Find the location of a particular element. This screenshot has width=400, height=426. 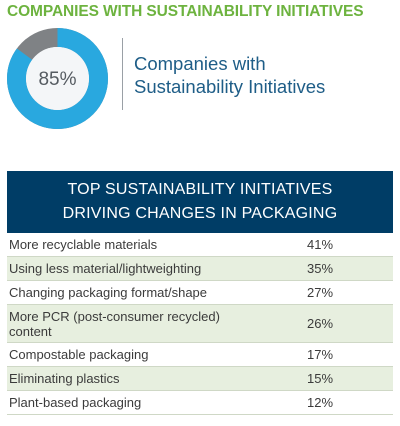

table-title-line2: DRIVING CHANGES IN PACKAGING is located at coordinates (200, 213).